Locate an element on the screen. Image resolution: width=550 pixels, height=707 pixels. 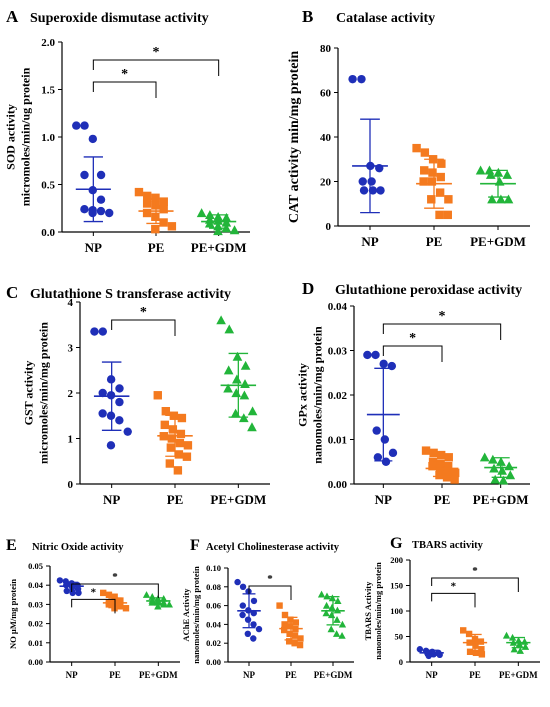
y-tick-label: 0.05 is located at coordinates (35, 566).